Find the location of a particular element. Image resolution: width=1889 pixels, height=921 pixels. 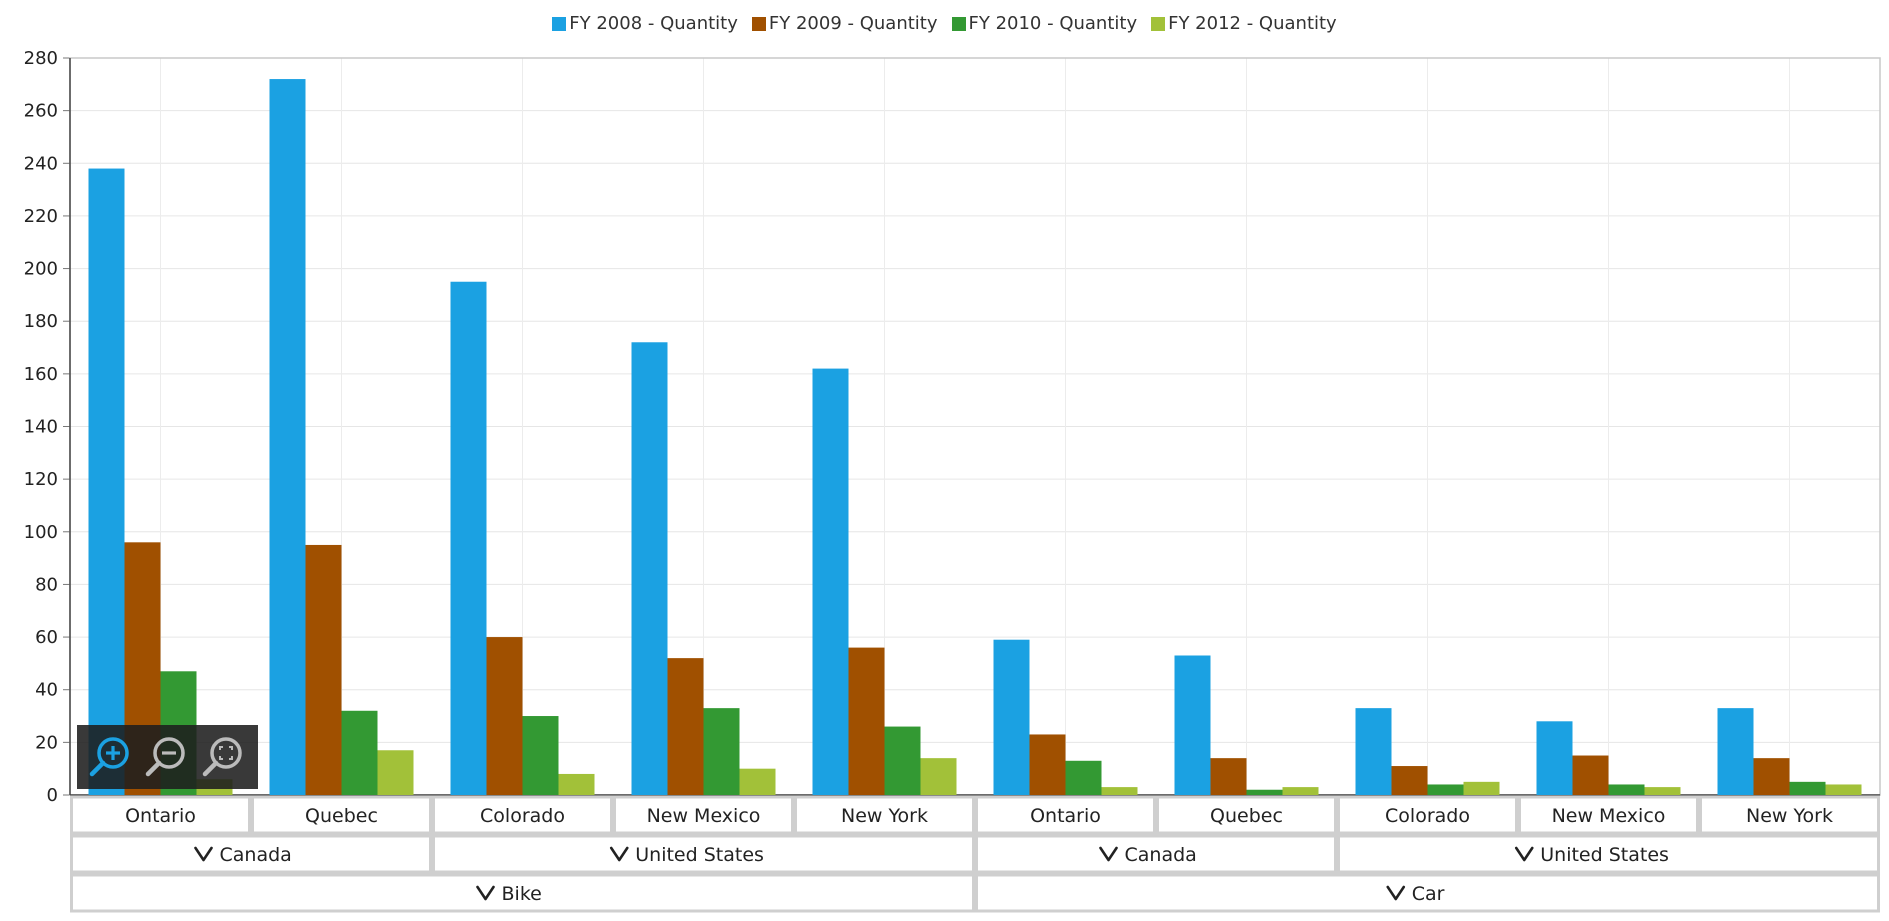

y-tick-label: 100 is located at coordinates (41, 532).